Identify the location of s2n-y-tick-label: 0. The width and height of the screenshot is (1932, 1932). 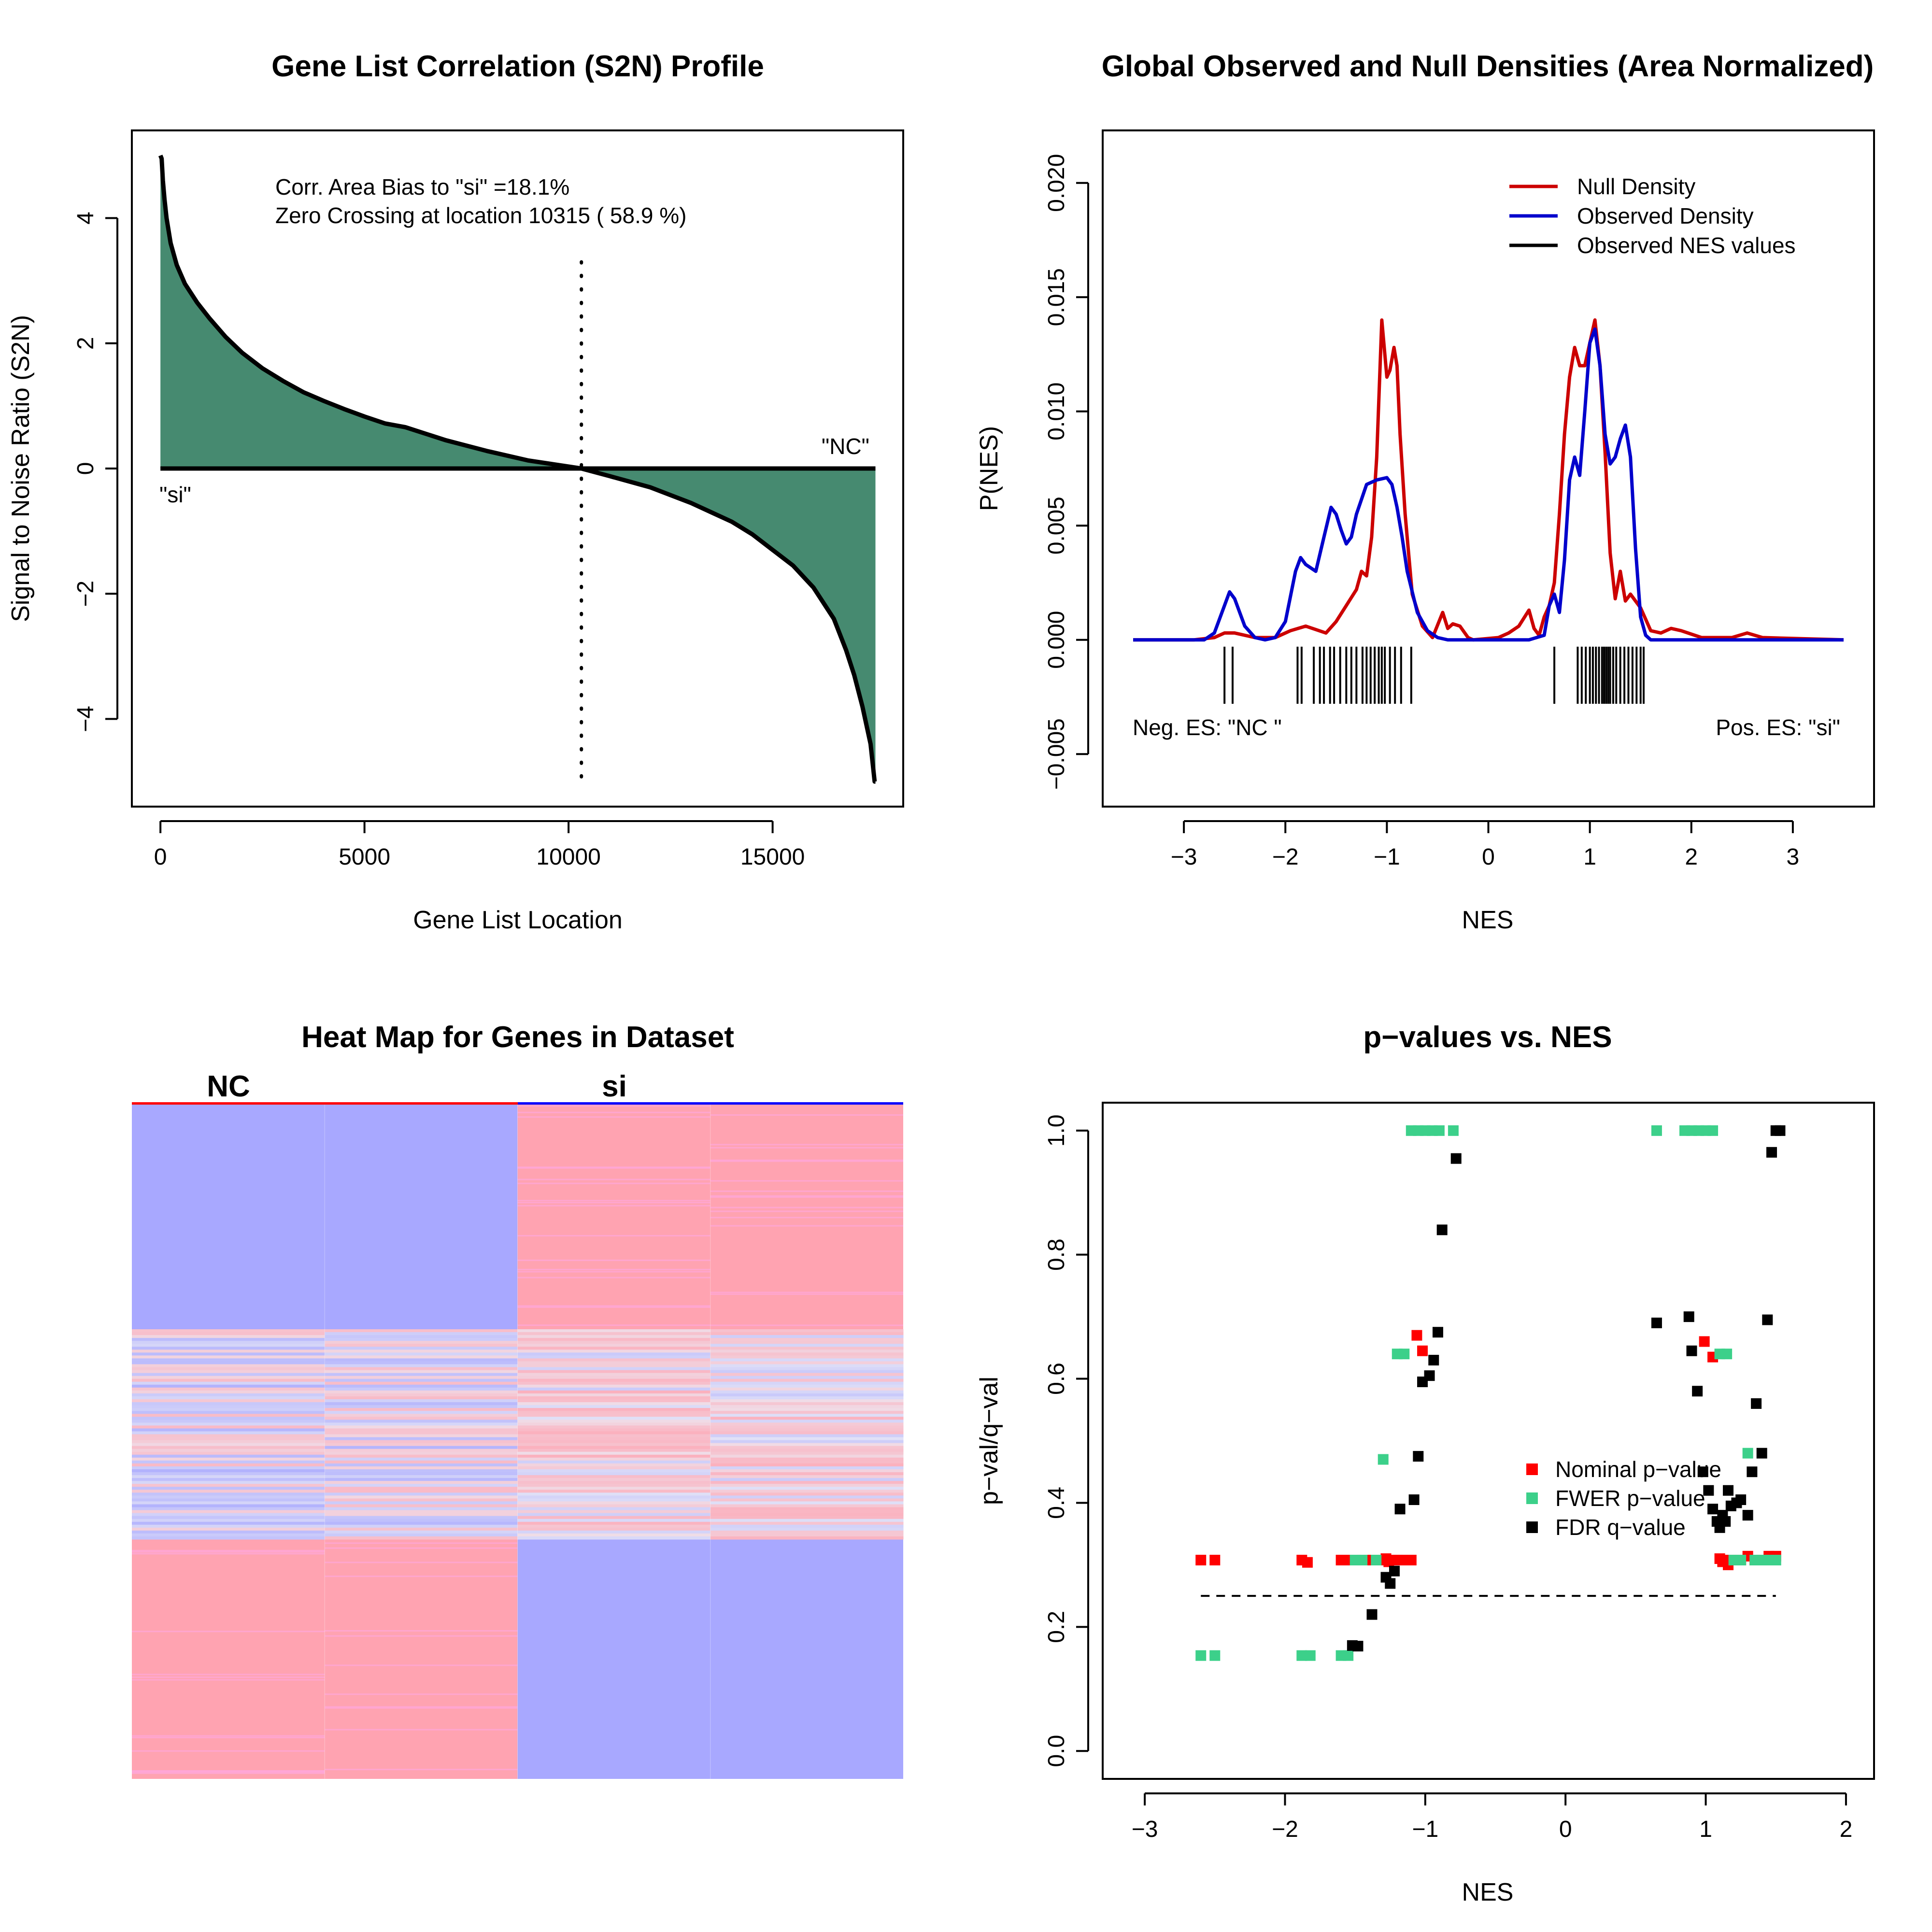
(86, 468).